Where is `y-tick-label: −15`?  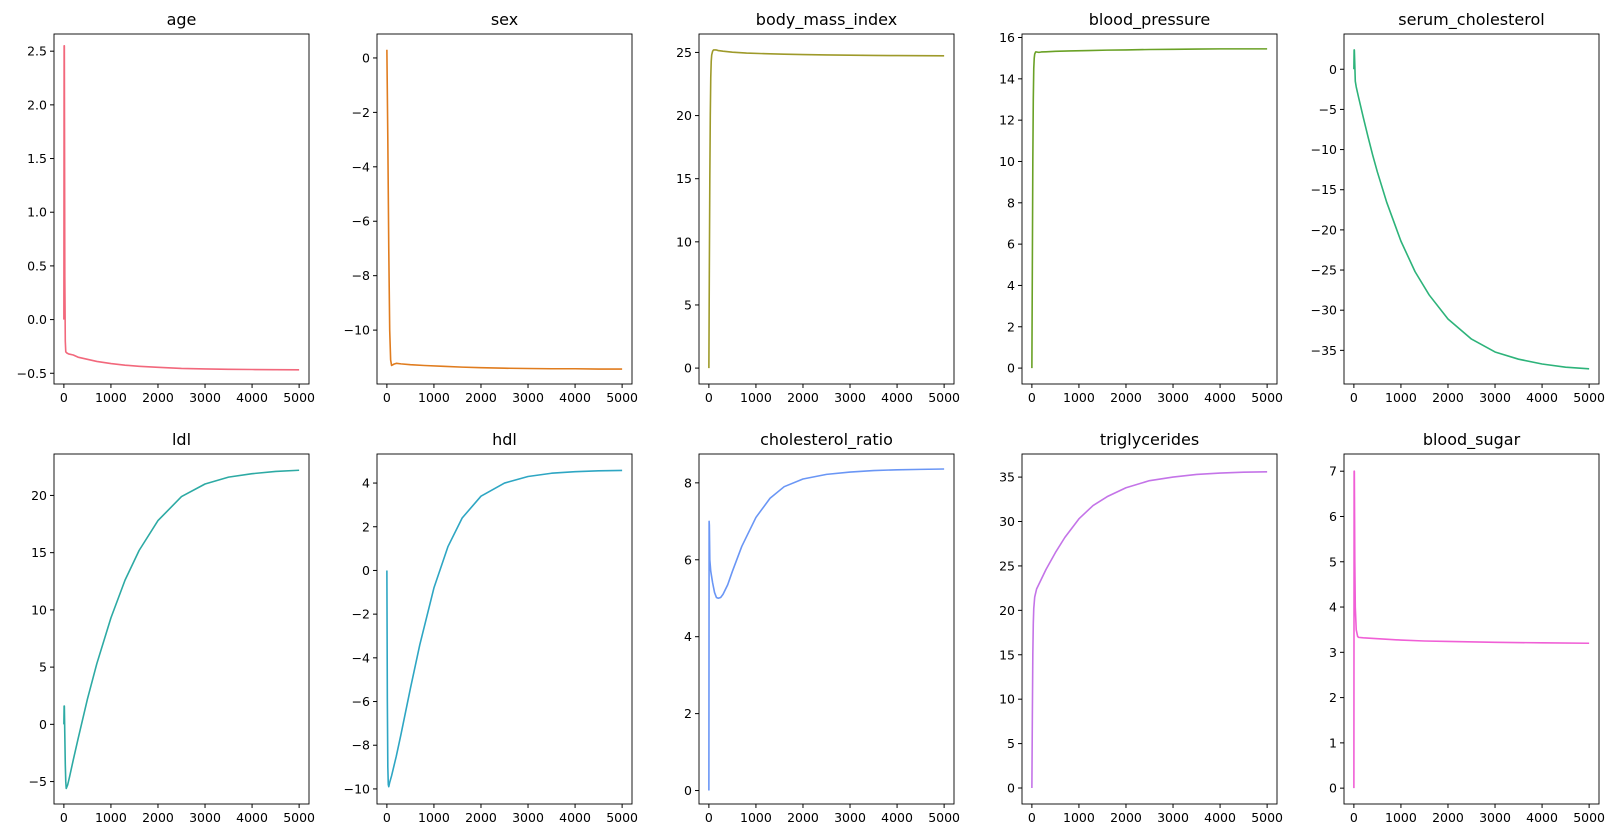 y-tick-label: −15 is located at coordinates (1324, 189).